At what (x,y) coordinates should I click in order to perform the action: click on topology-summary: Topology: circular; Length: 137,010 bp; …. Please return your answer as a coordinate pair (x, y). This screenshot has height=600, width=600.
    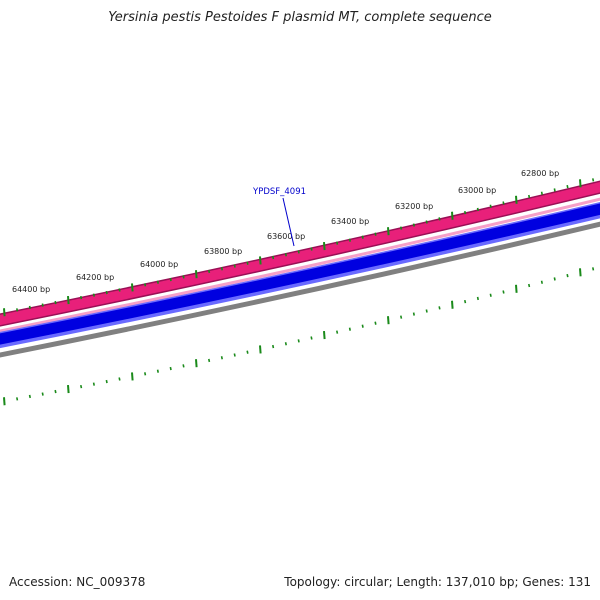
    Looking at the image, I should click on (437, 582).